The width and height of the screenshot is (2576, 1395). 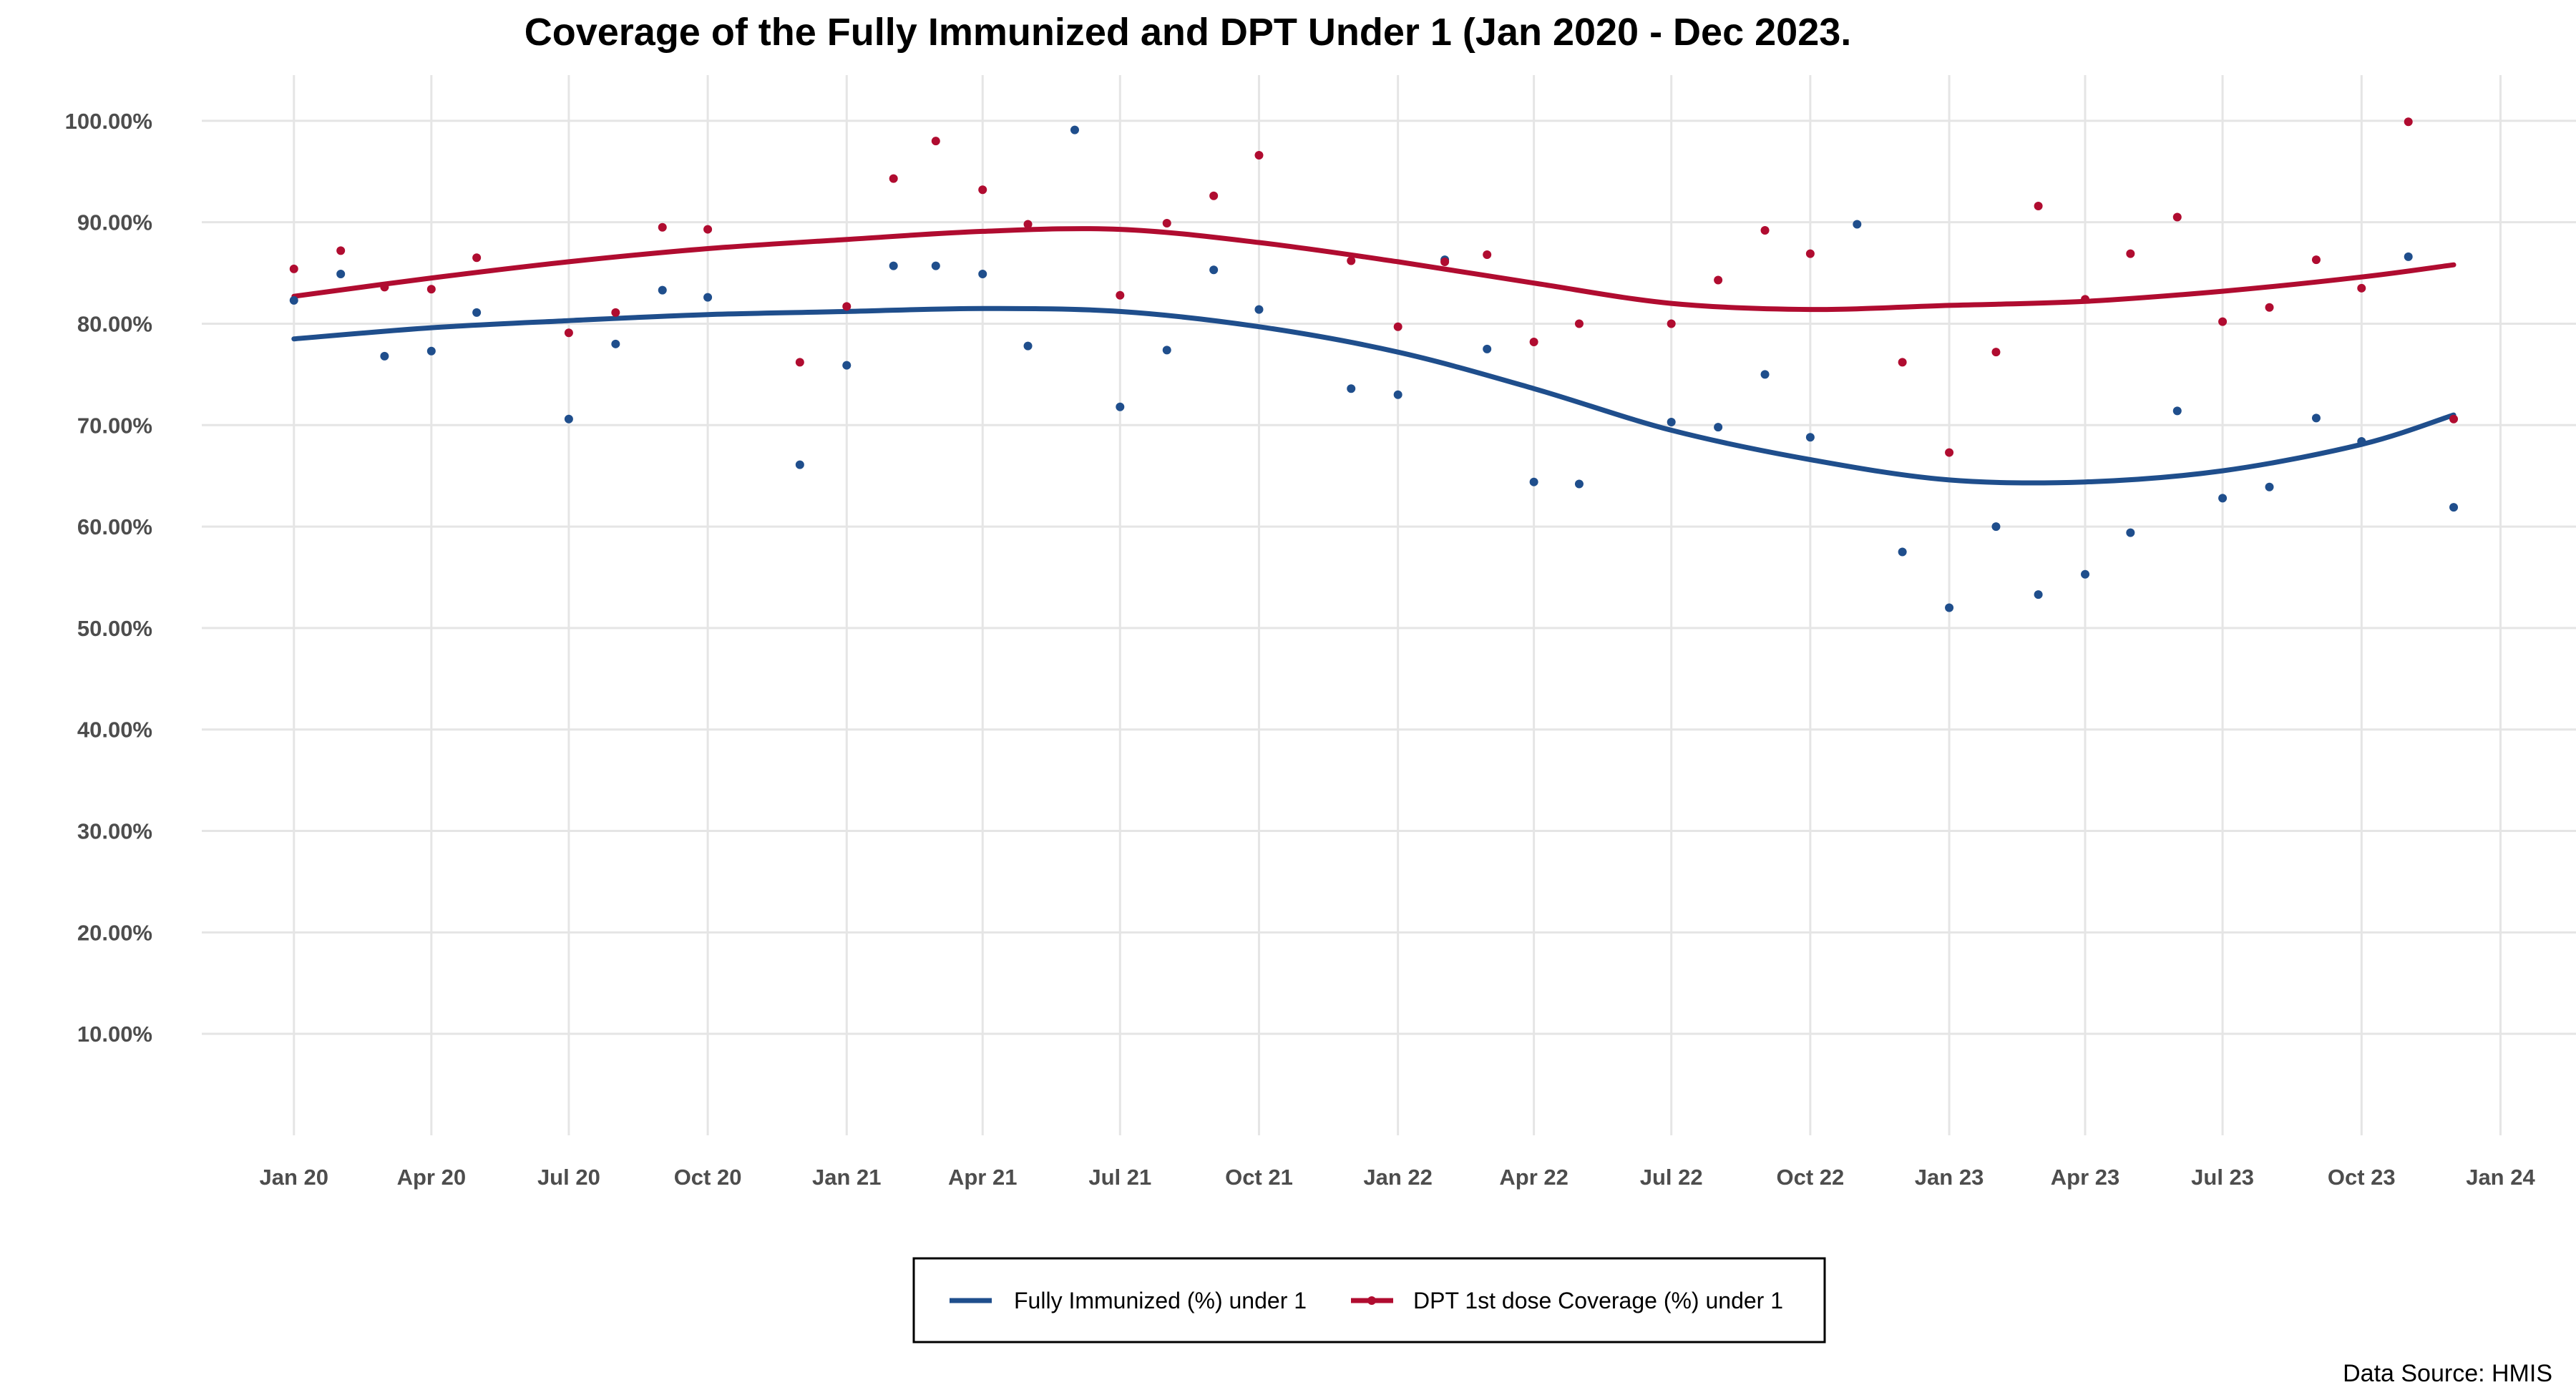 What do you see at coordinates (114, 324) in the screenshot?
I see `y-tick-label: 80.00%` at bounding box center [114, 324].